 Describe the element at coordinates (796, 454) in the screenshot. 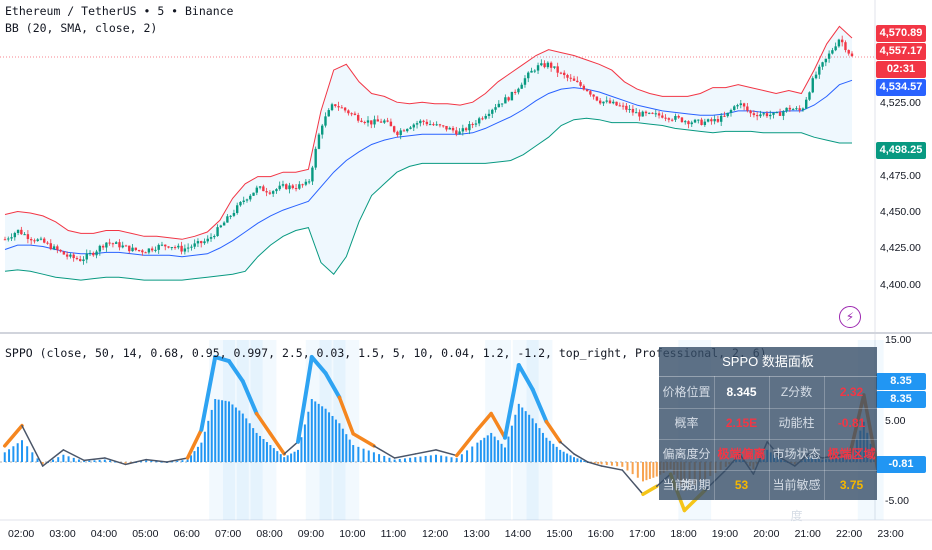

I see `panel-key: 市场状态` at that location.